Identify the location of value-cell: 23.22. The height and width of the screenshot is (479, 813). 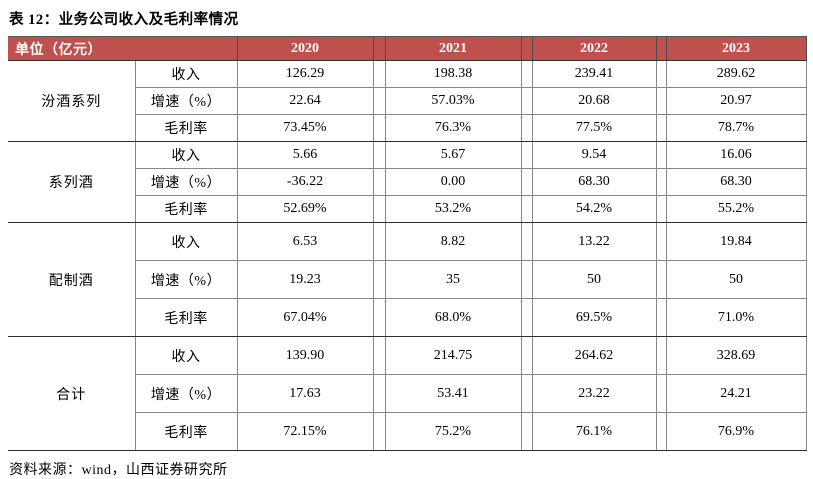
(594, 393).